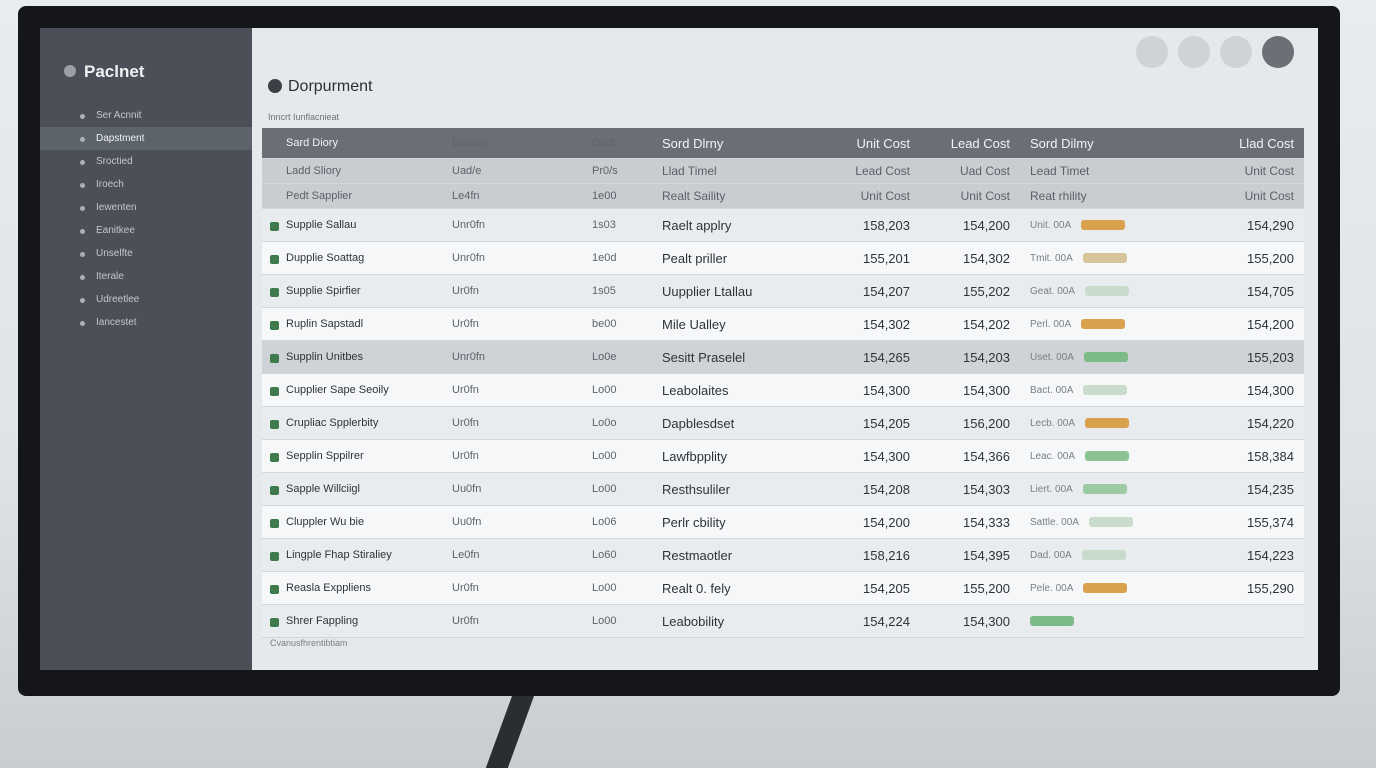 This screenshot has height=768, width=1376. What do you see at coordinates (1052, 588) in the screenshot?
I see `status-label: Pele. 00A` at bounding box center [1052, 588].